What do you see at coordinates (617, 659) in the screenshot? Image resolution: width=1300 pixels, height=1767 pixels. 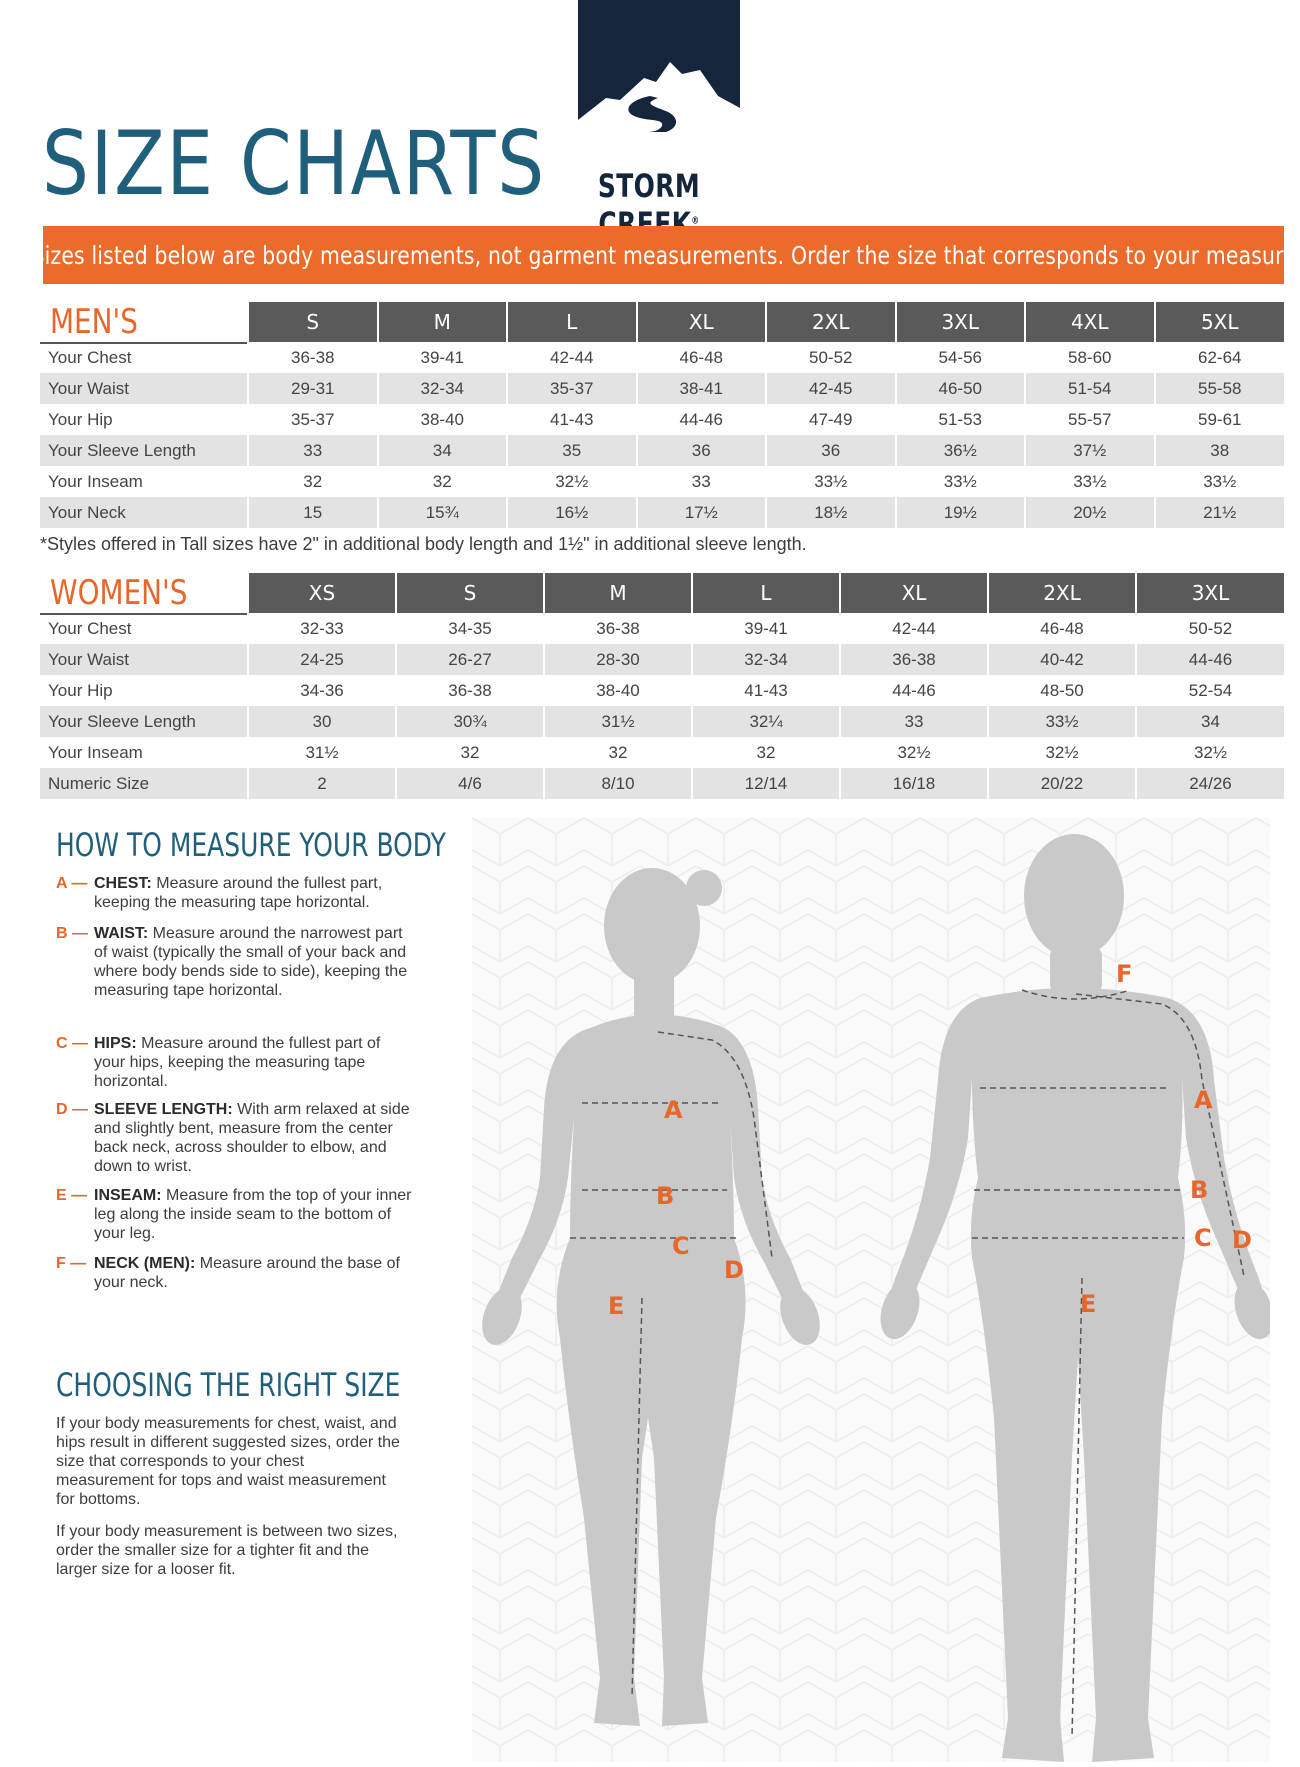 I see `table-cell: 28-30` at bounding box center [617, 659].